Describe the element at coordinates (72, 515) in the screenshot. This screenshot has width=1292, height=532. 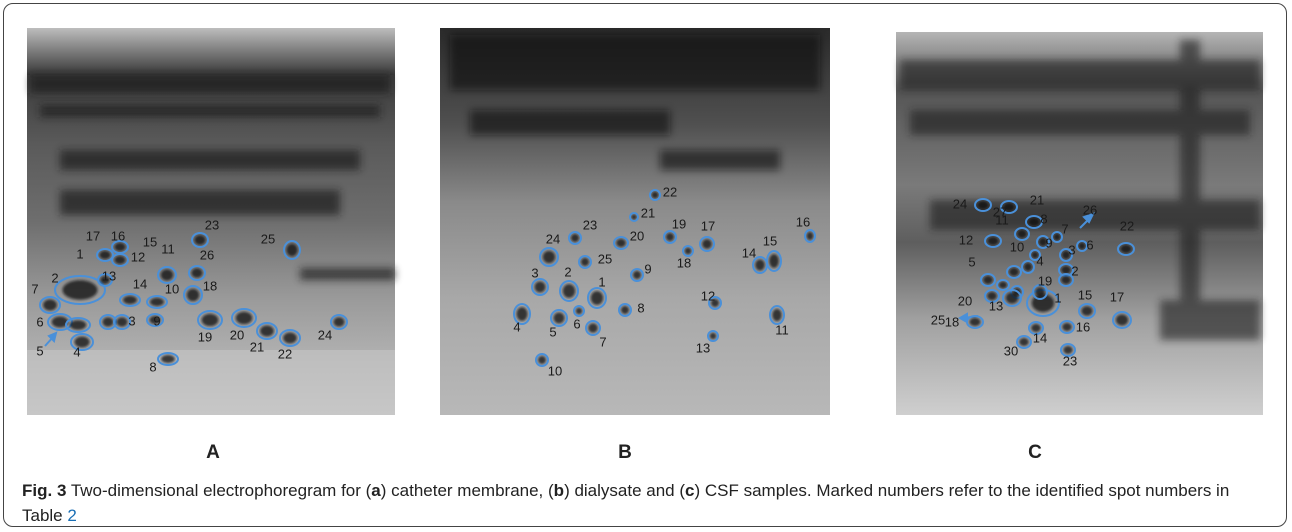
I see `table-link: 2` at that location.